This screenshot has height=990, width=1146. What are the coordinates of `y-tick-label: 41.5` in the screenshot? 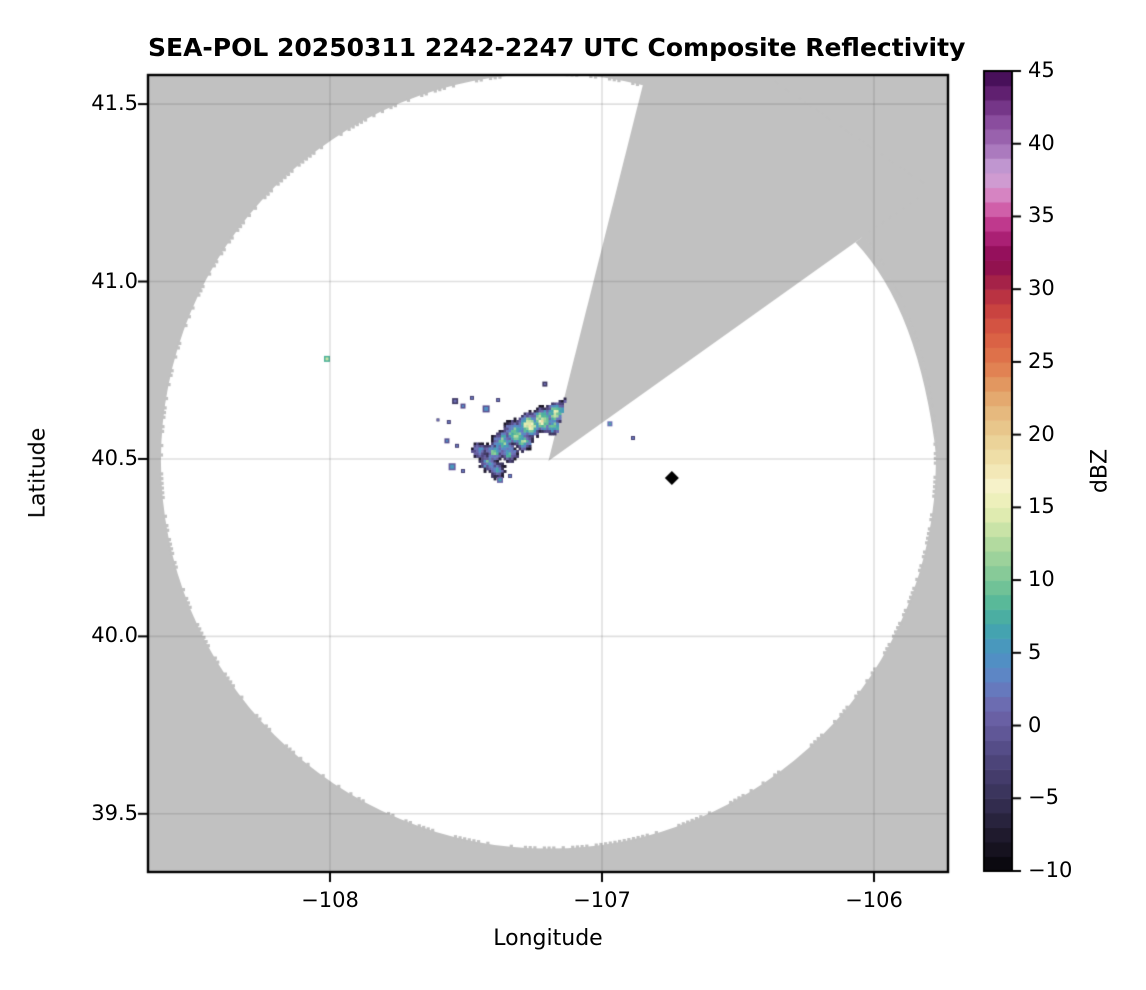 It's located at (114, 103).